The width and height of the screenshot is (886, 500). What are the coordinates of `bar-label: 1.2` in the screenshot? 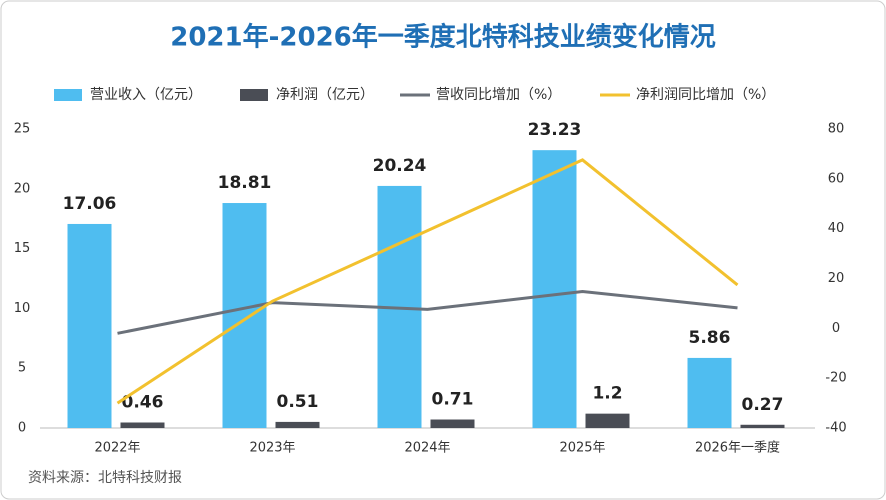 It's located at (607, 394).